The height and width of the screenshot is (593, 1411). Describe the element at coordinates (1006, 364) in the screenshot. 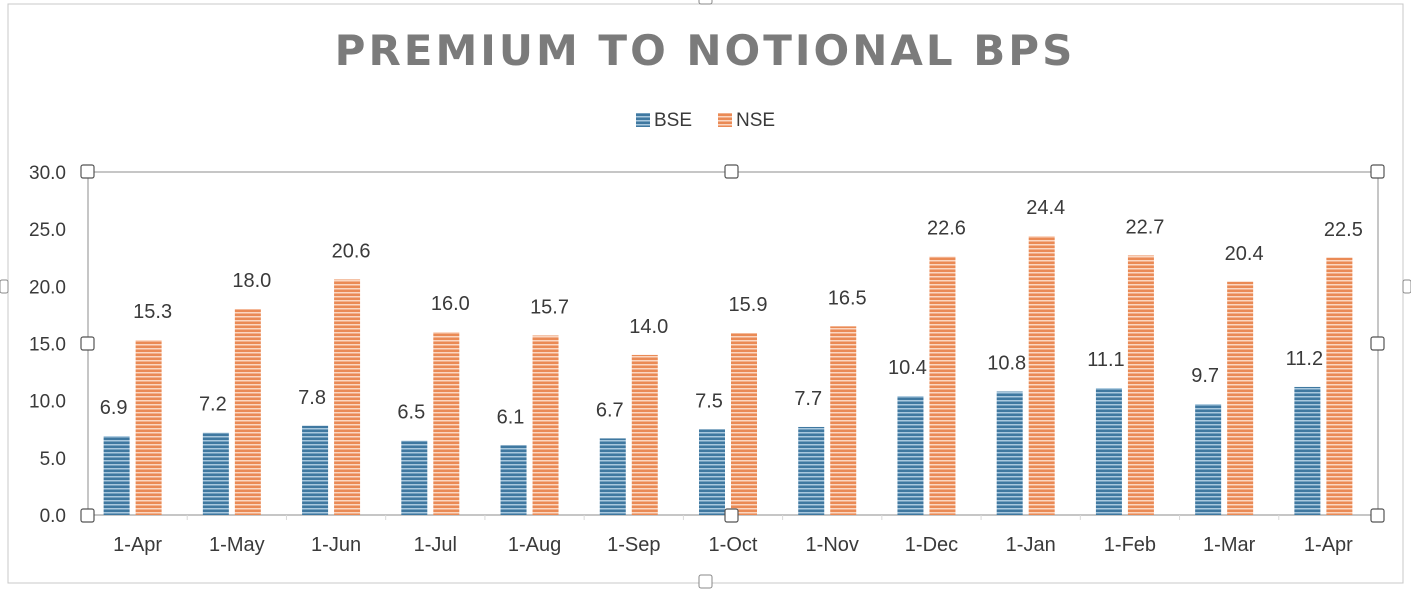

I see `data-label-bse: 10.8` at that location.